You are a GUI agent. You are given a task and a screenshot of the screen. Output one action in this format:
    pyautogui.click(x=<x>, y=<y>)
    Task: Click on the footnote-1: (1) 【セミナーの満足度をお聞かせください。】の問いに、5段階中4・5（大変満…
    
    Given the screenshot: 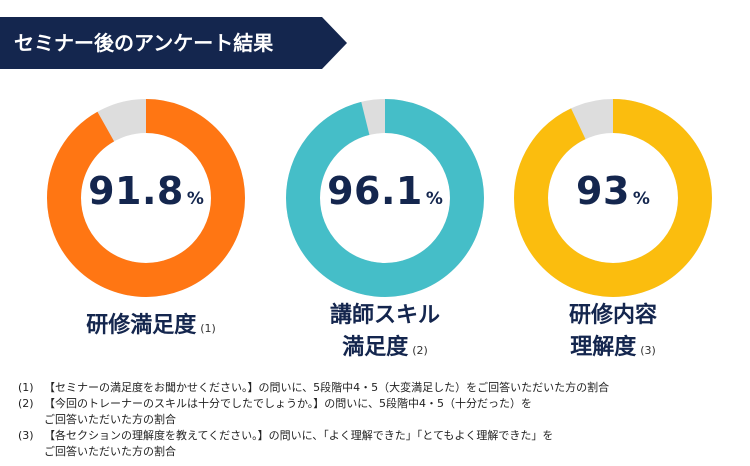 What is the action you would take?
    pyautogui.click(x=378, y=388)
    